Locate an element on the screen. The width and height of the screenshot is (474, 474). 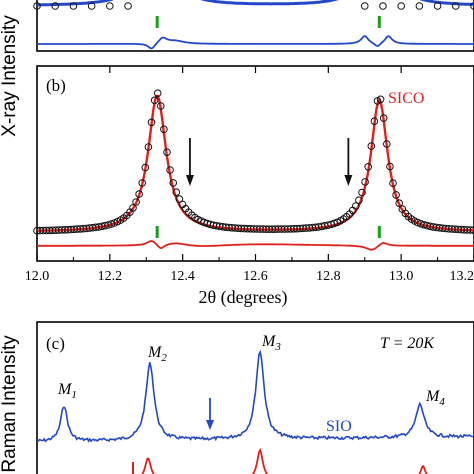
panel-a-plot is located at coordinates (253, 25).